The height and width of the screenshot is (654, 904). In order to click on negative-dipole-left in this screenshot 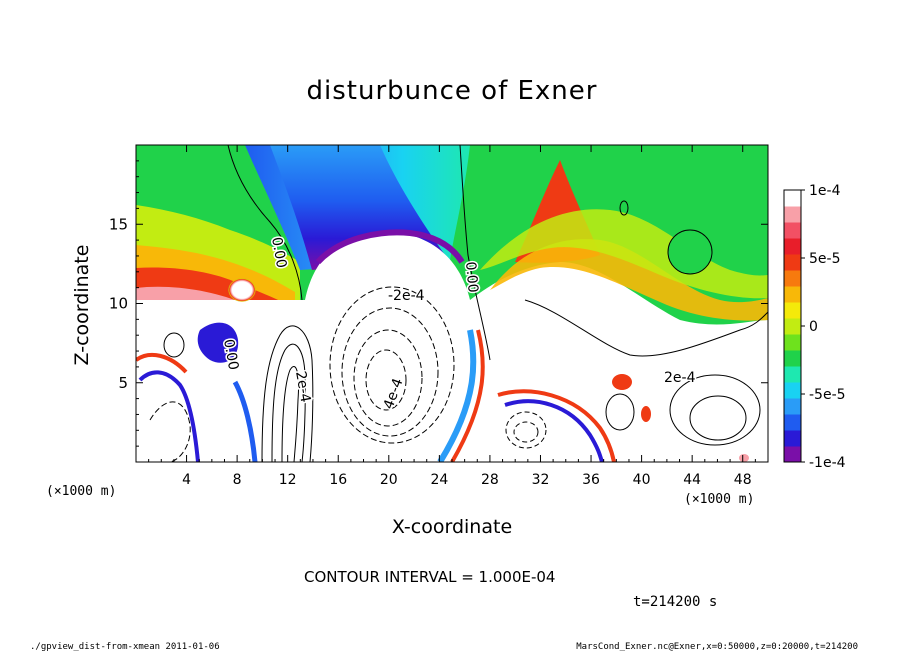, I will do `click(218, 342)`.